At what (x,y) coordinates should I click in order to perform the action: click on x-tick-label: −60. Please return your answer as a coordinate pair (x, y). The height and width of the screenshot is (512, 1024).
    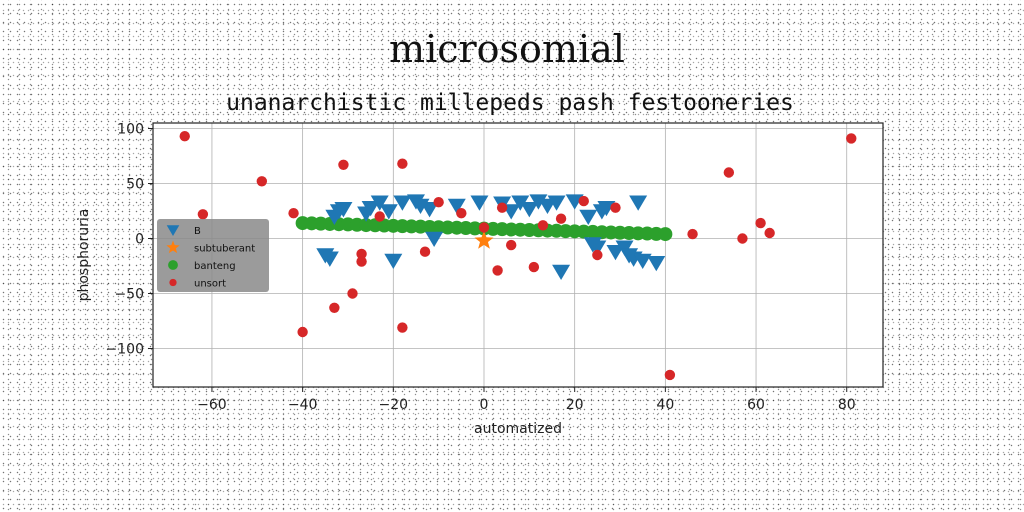
    Looking at the image, I should click on (212, 405).